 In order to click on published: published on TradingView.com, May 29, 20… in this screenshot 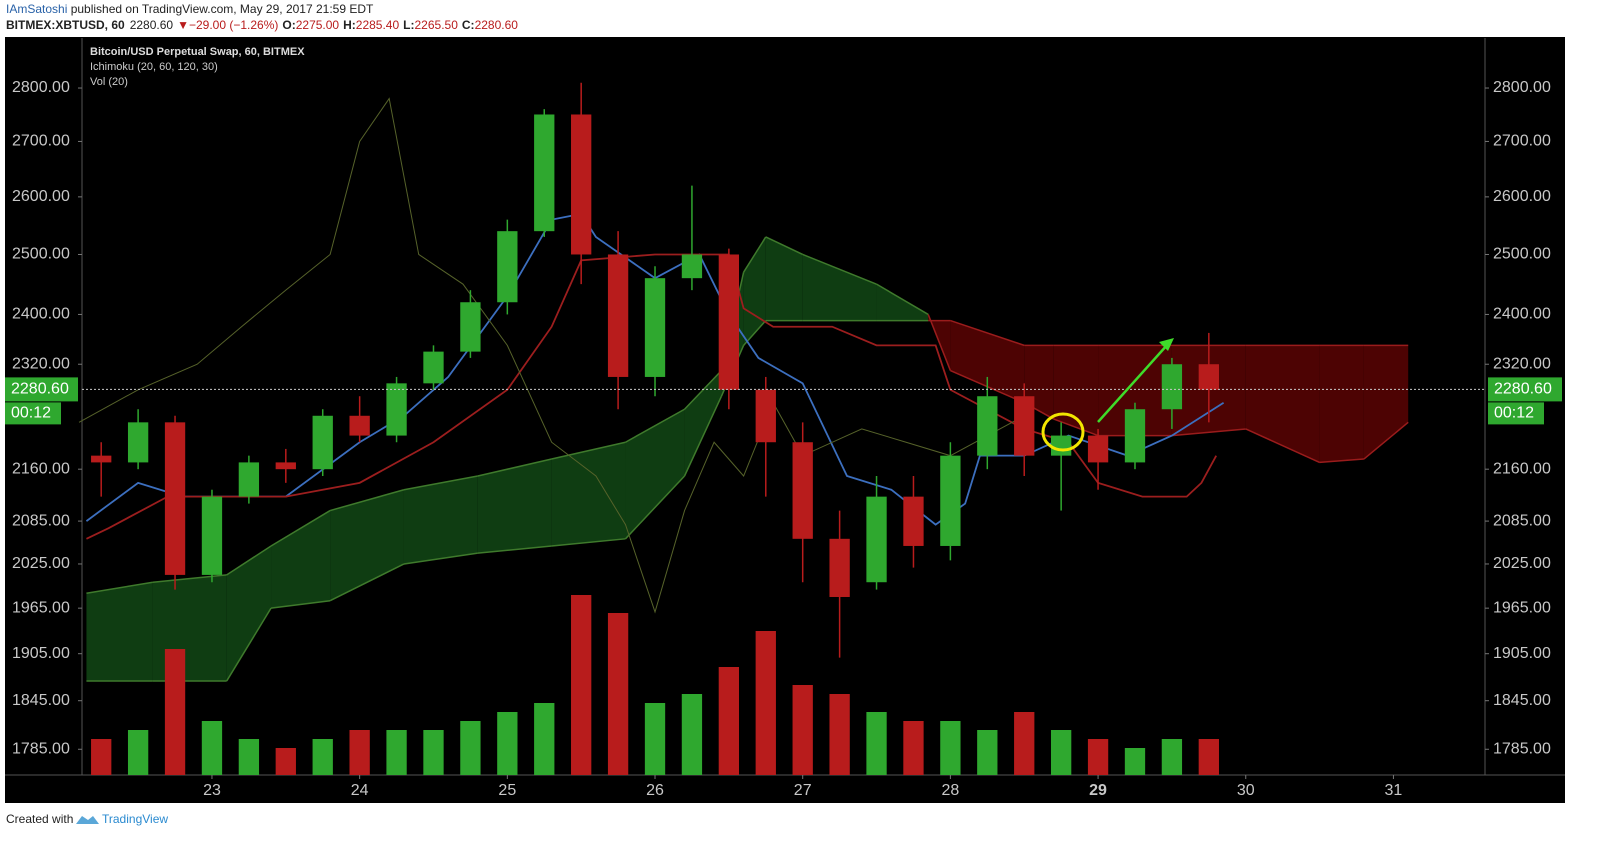, I will do `click(222, 9)`.